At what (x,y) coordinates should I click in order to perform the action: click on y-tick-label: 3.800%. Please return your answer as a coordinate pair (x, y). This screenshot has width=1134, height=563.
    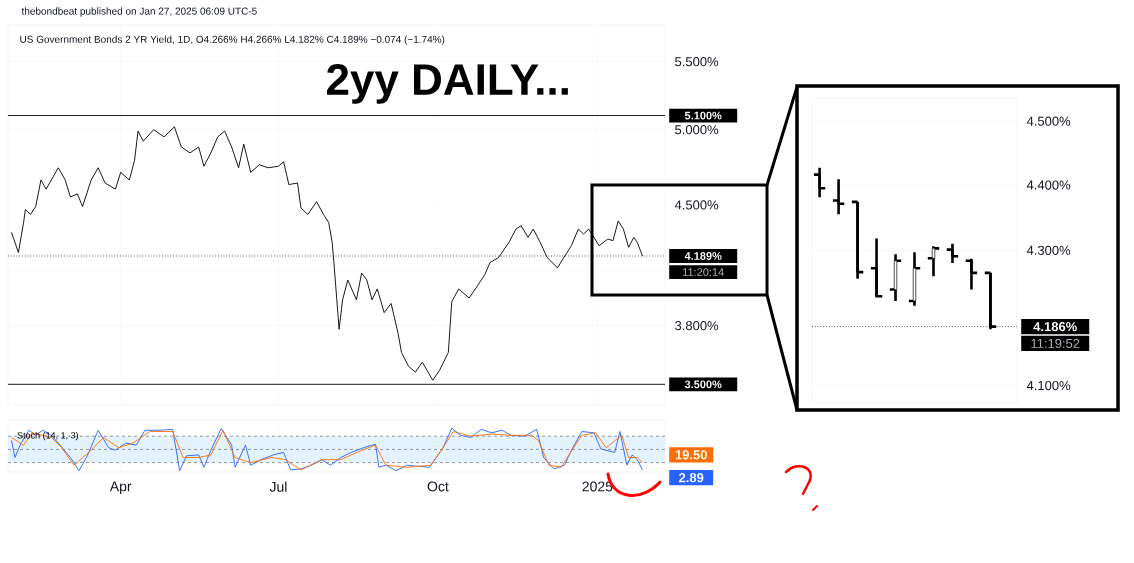
    Looking at the image, I should click on (697, 325).